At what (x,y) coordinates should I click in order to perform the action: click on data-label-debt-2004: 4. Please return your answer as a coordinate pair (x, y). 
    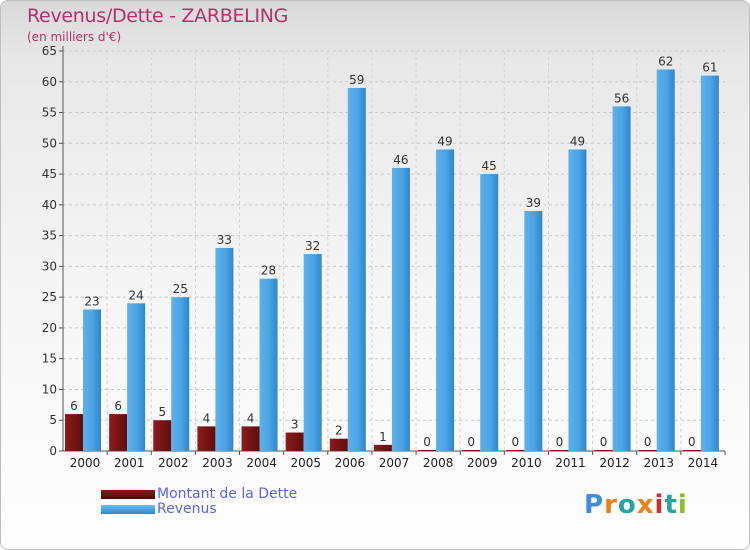
    Looking at the image, I should click on (251, 418).